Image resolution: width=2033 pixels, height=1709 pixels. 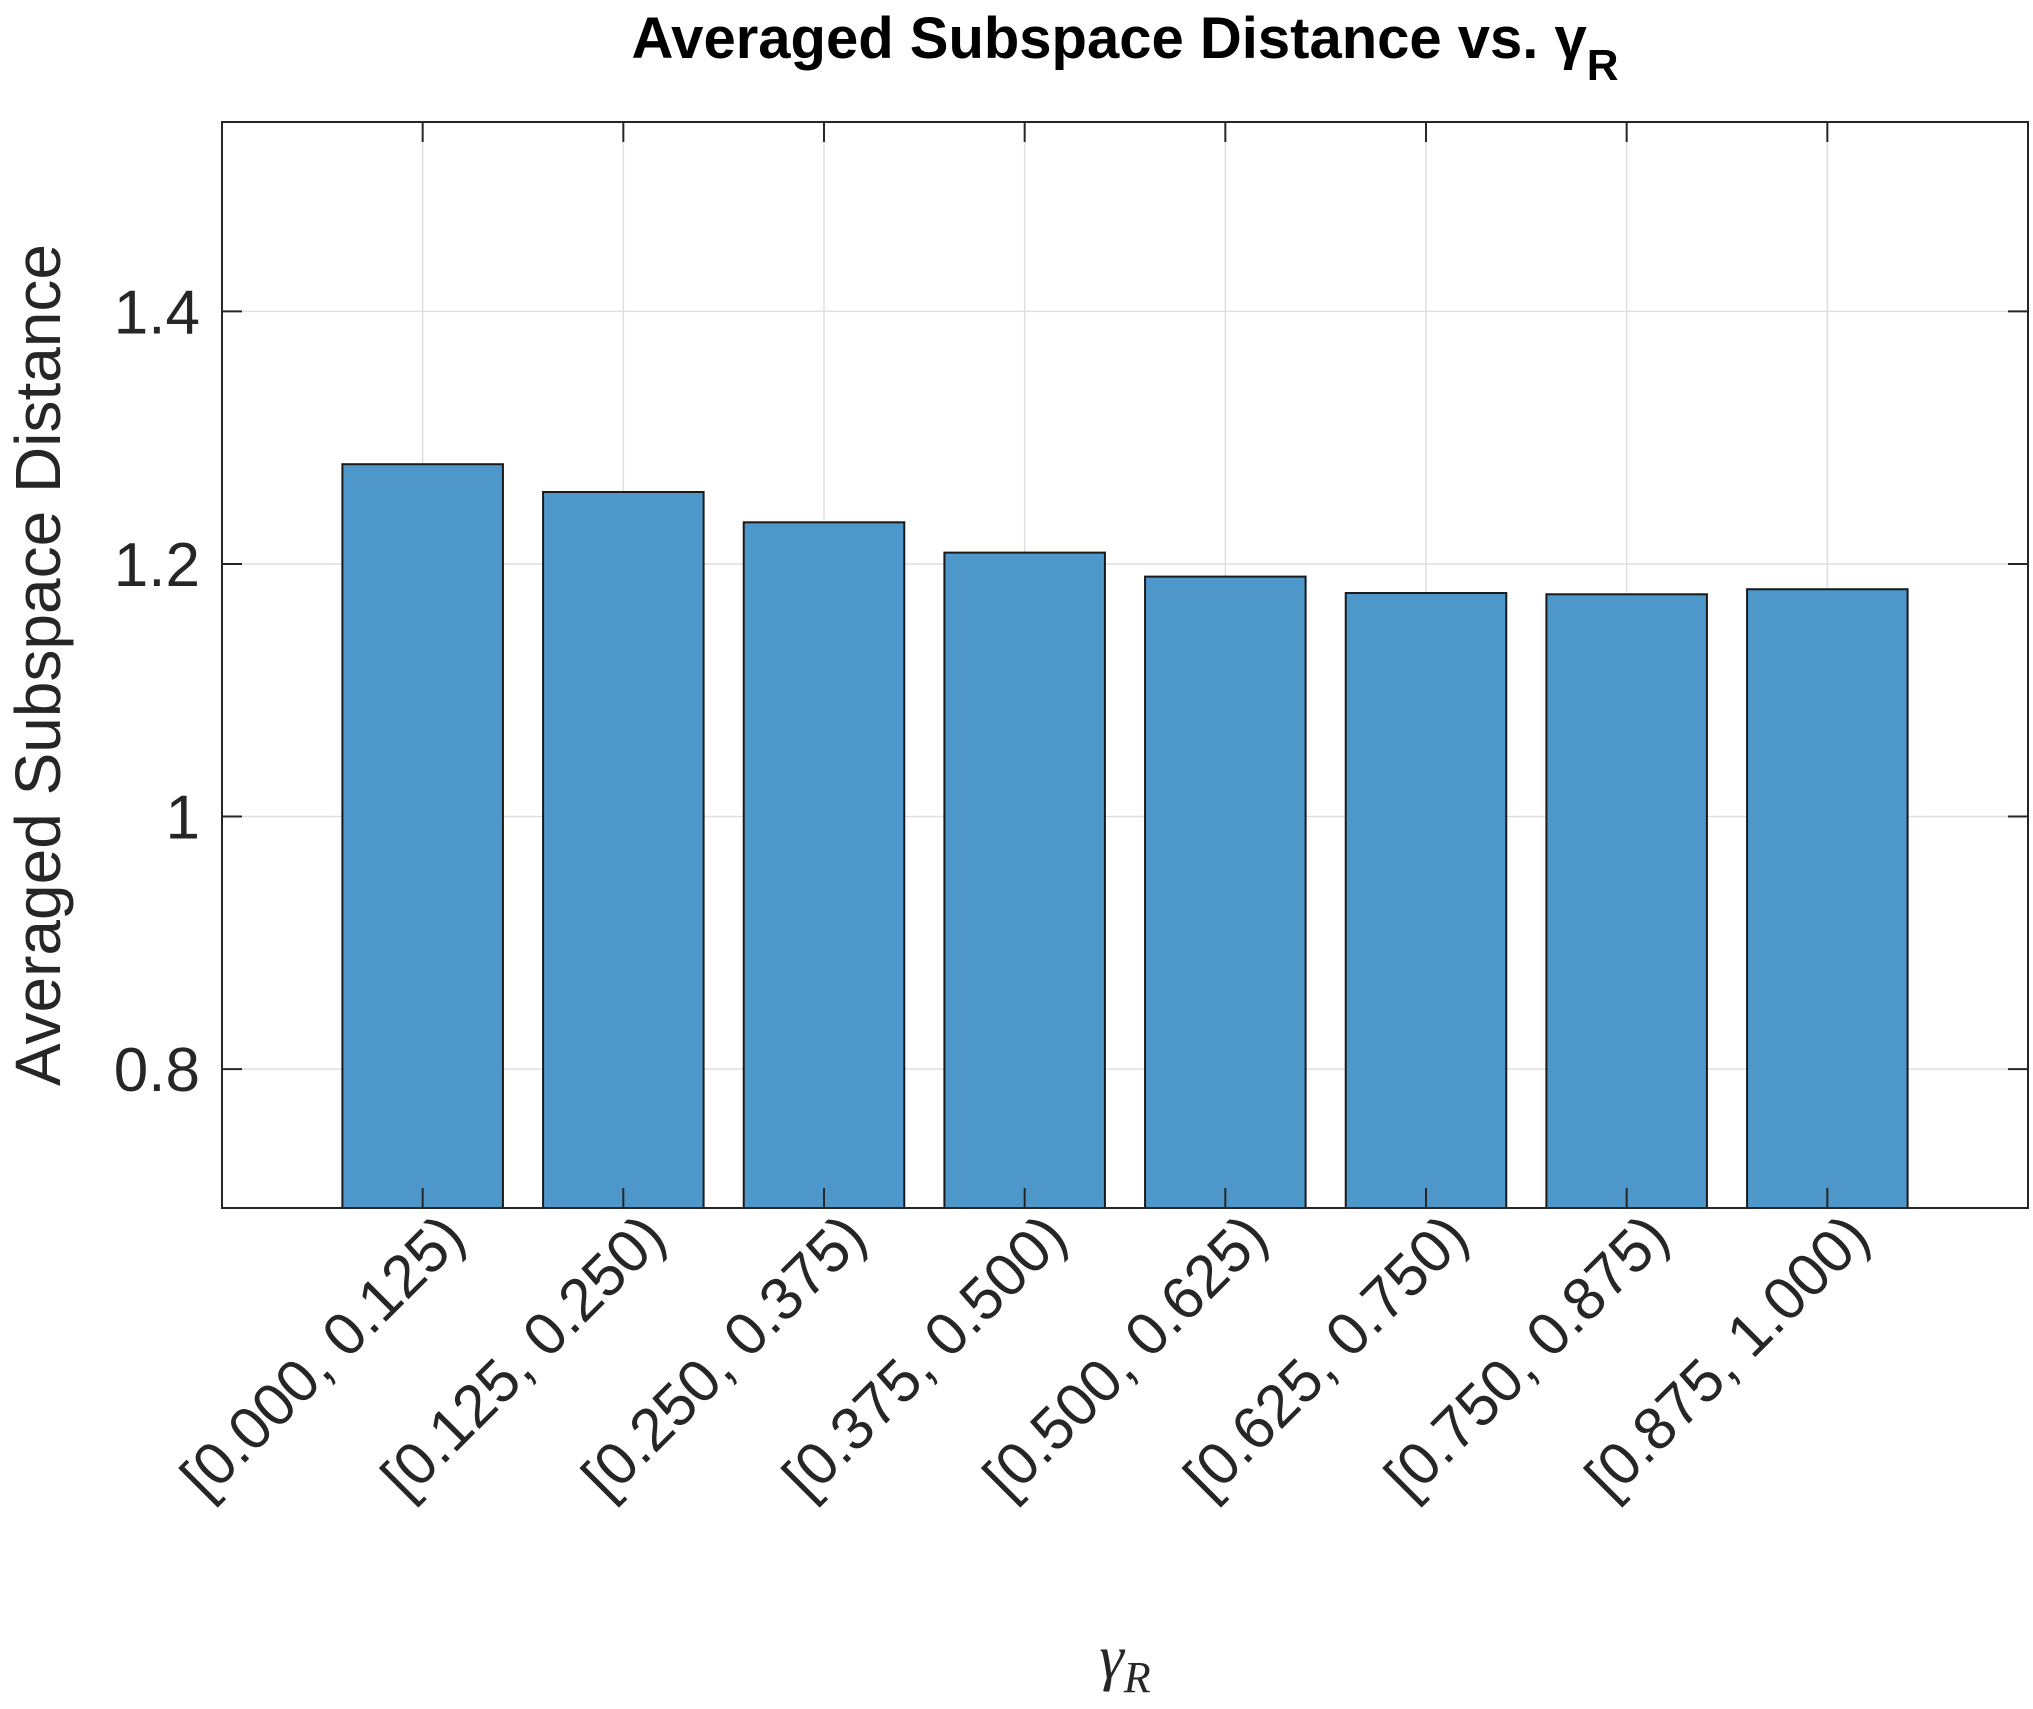 What do you see at coordinates (157, 312) in the screenshot?
I see `y-tick-label: 1.4` at bounding box center [157, 312].